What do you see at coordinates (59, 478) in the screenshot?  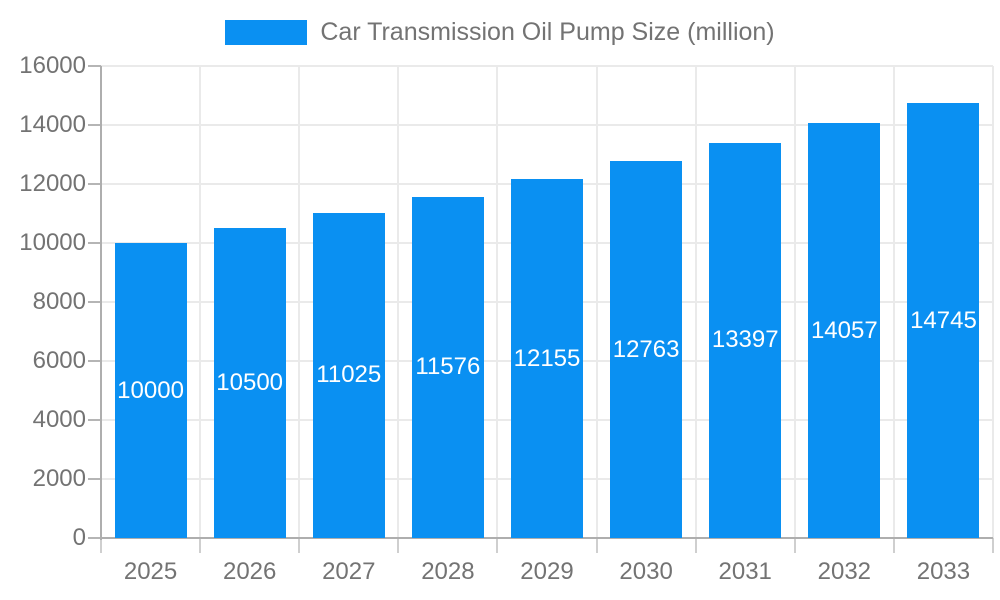 I see `y-tick-label: 2000` at bounding box center [59, 478].